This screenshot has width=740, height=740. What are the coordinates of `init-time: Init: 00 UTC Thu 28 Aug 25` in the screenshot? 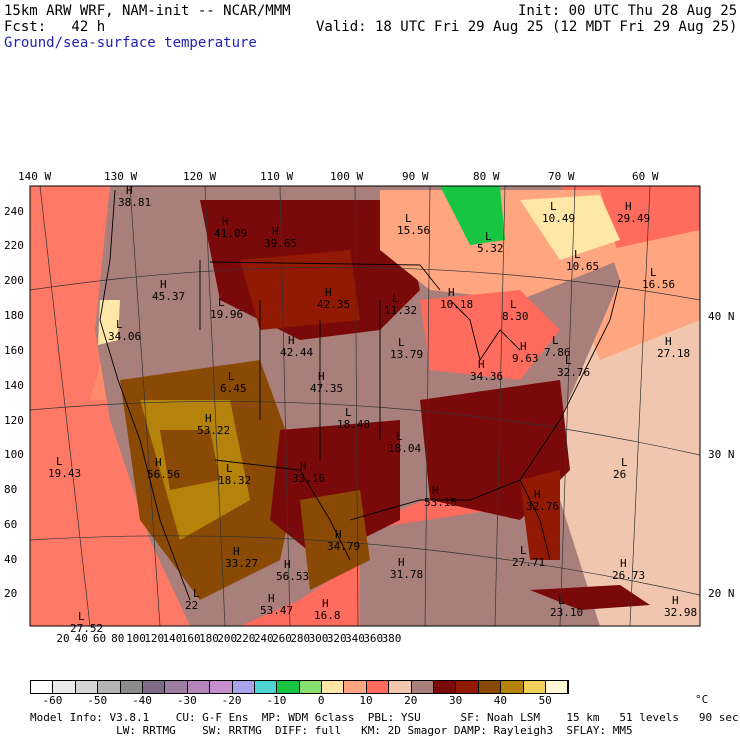 It's located at (628, 11).